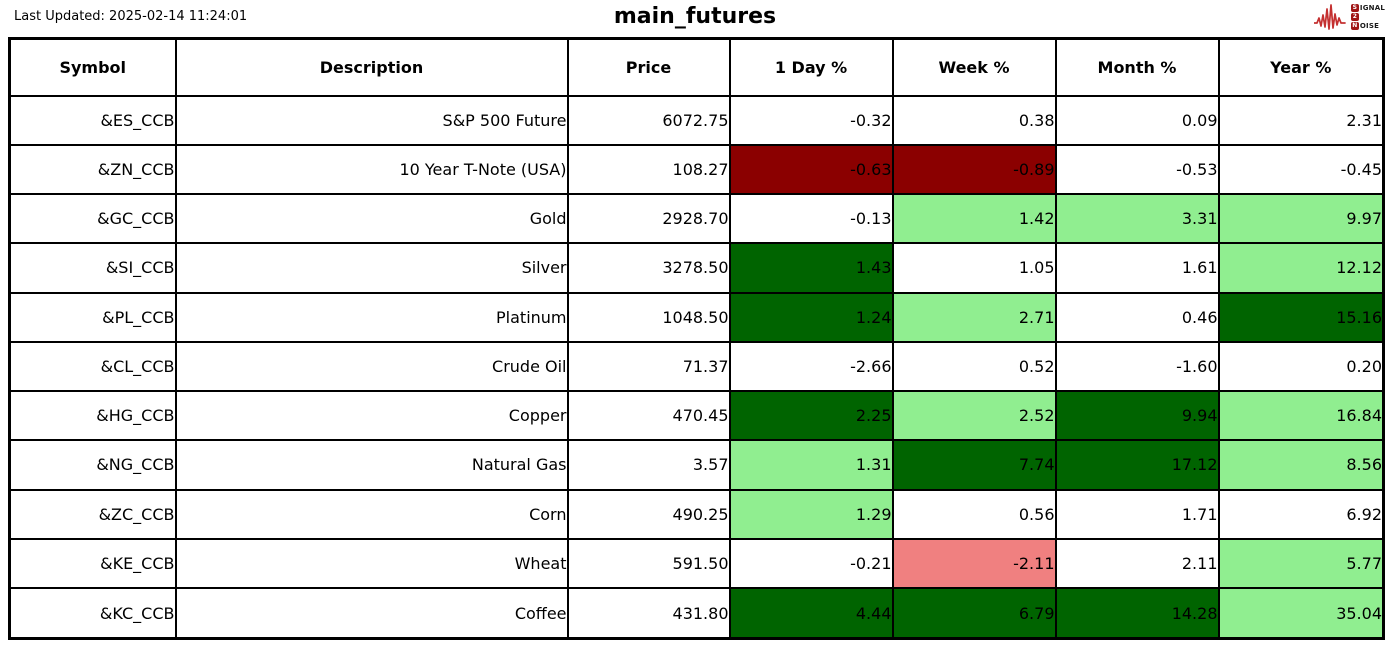 The height and width of the screenshot is (650, 1390). Describe the element at coordinates (1301, 415) in the screenshot. I see `percent-cell: 16.84` at that location.